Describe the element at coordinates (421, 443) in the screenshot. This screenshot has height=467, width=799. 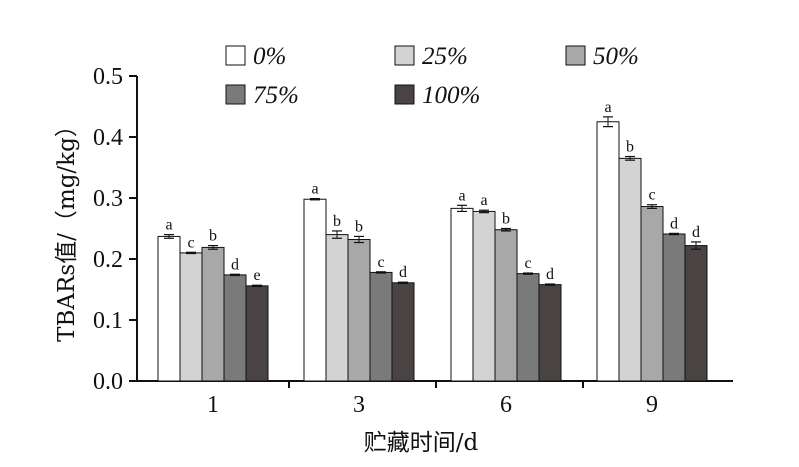
I see `x-axis-title: 贮藏时间/d` at that location.